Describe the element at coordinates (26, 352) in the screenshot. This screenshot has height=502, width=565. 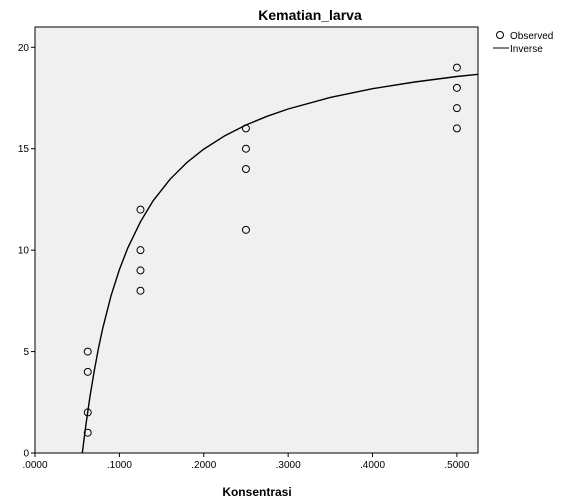
I see `y-tick-label: 5` at that location.